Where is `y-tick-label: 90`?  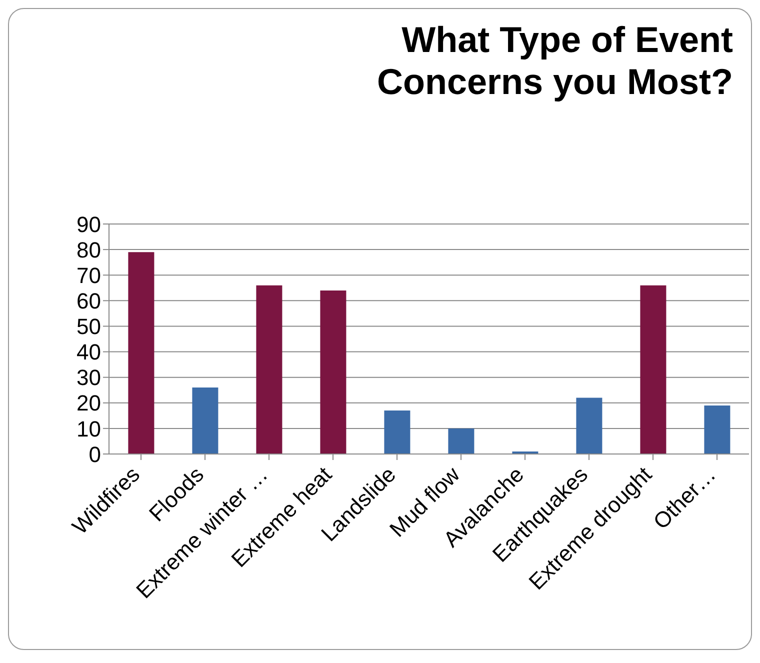 y-tick-label: 90 is located at coordinates (88, 224).